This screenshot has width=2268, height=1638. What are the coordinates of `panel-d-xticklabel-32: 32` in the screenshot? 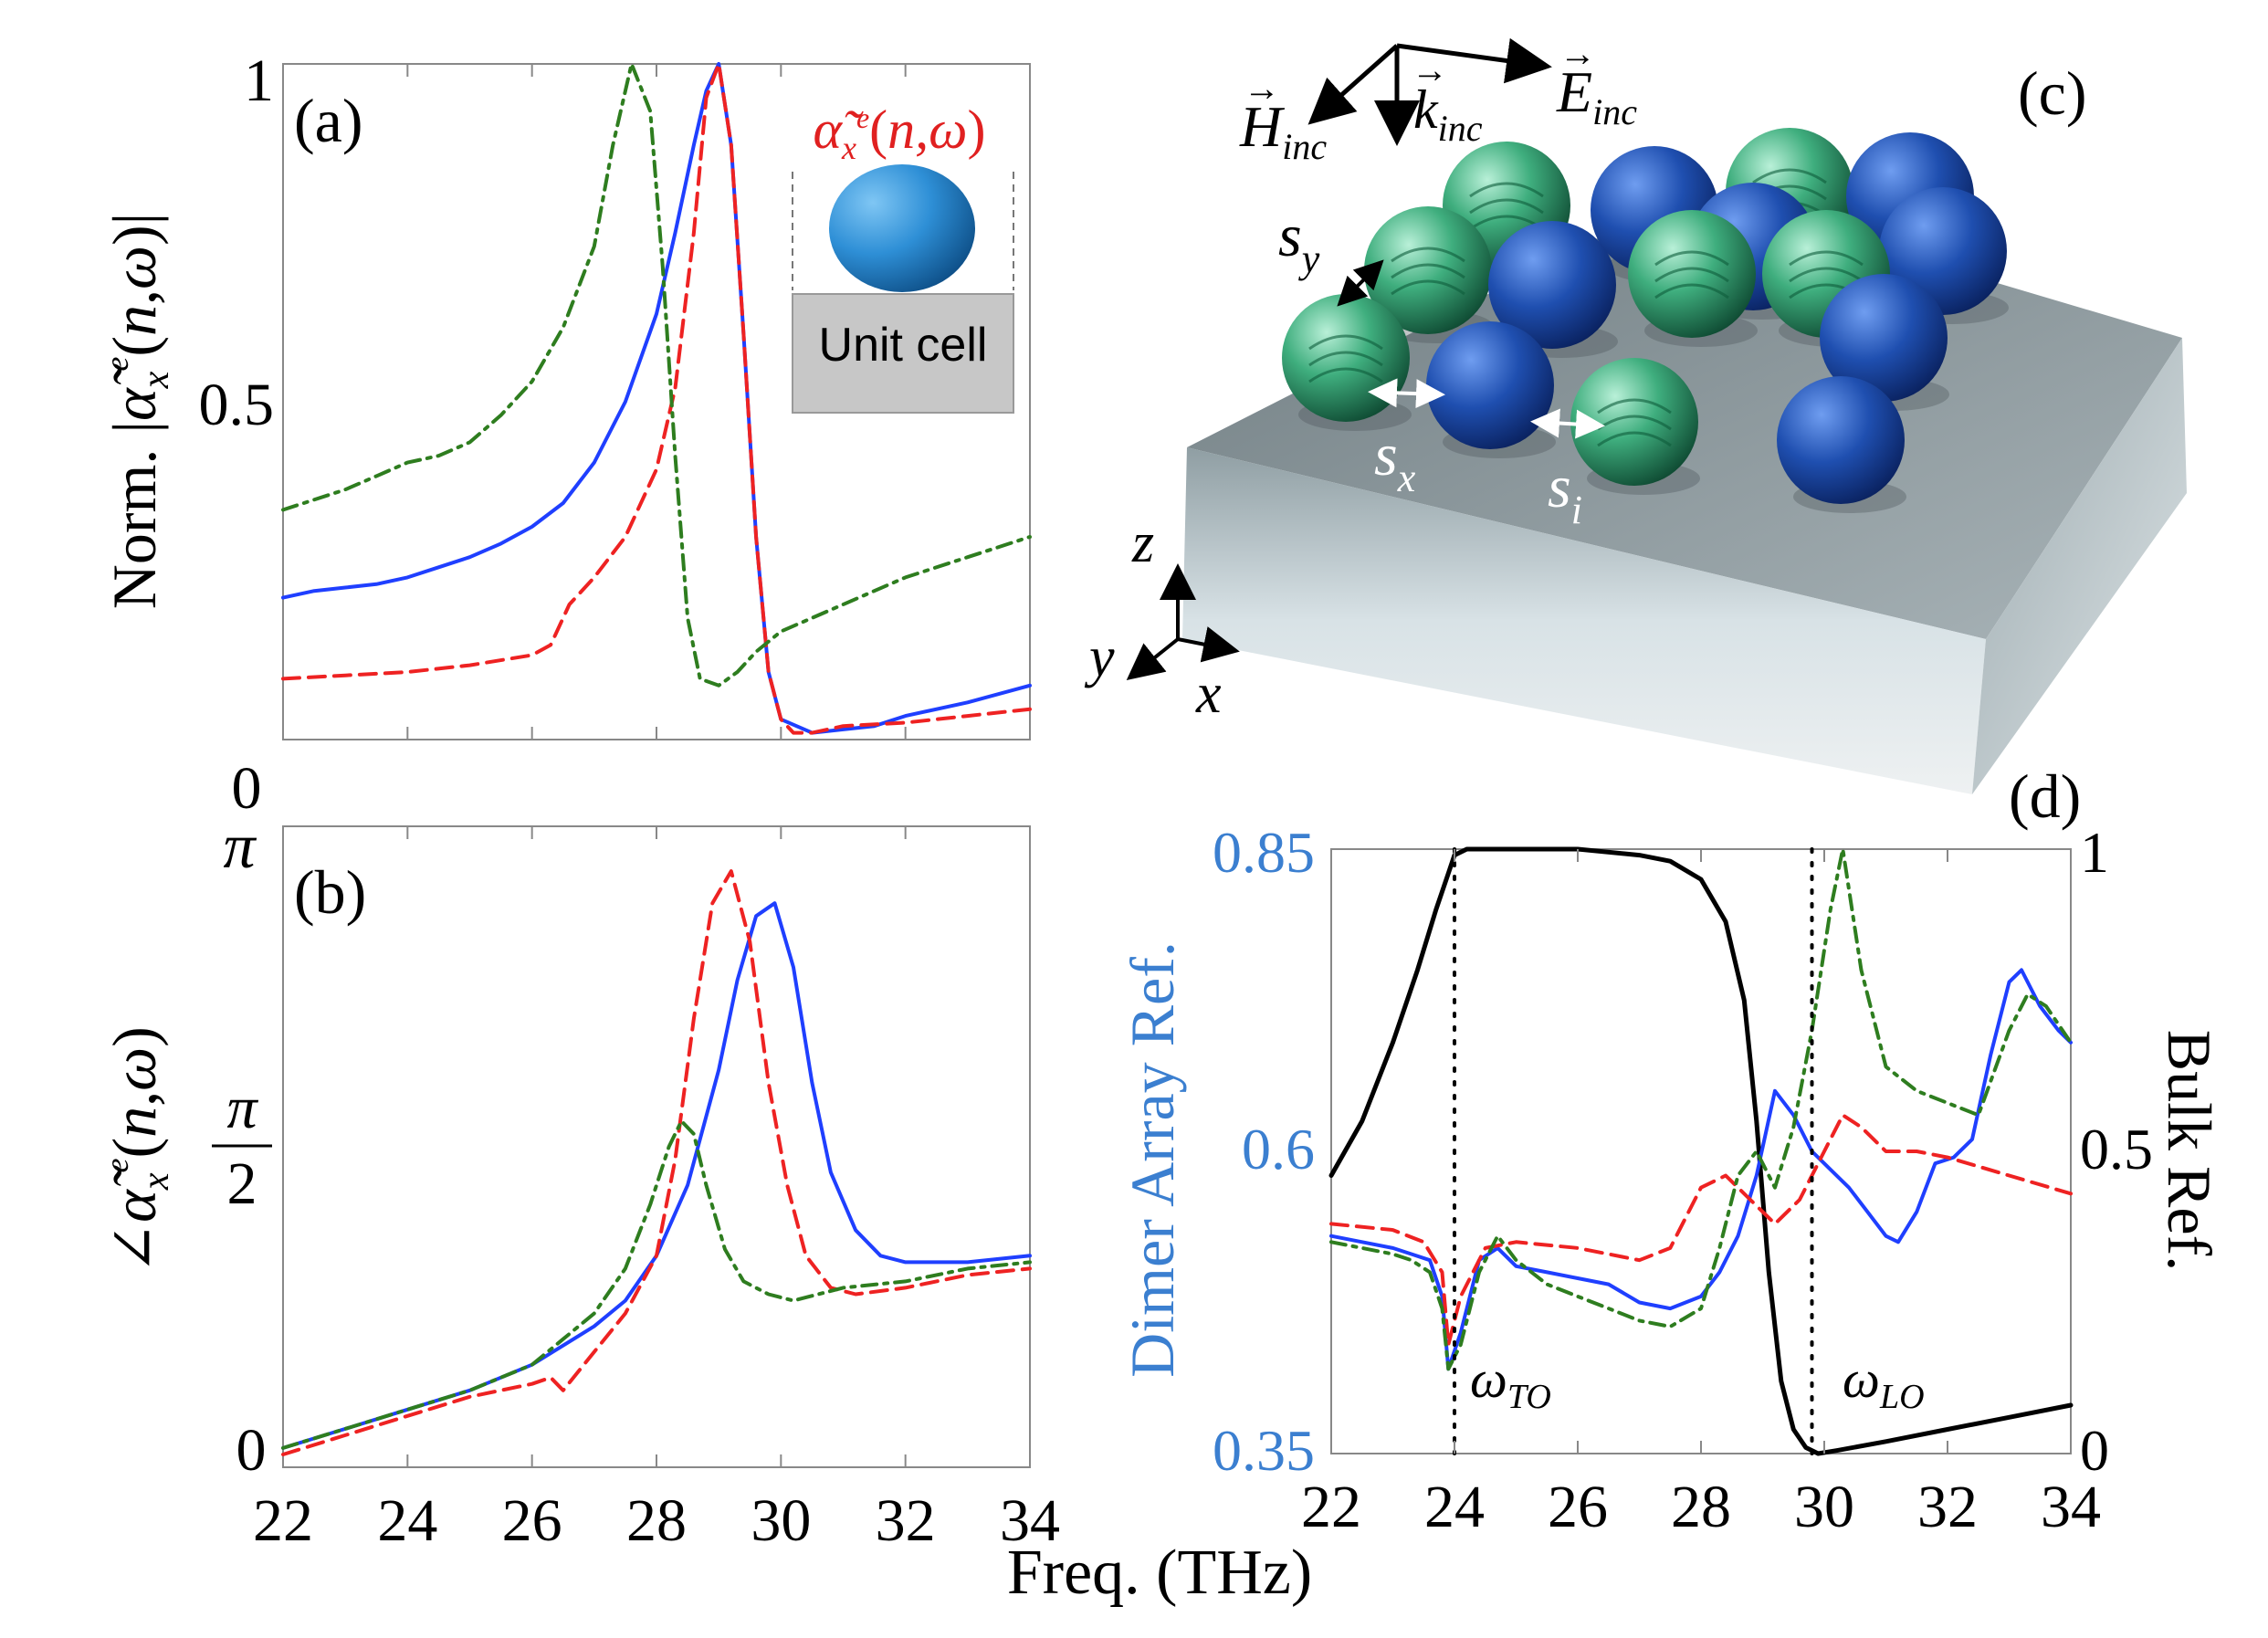 It's located at (1948, 1507).